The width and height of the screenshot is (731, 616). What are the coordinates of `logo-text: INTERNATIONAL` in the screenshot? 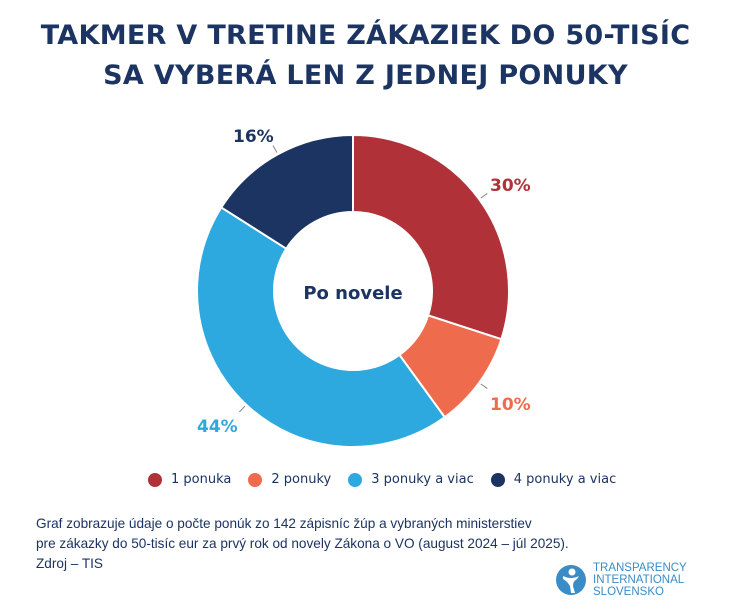 It's located at (639, 580).